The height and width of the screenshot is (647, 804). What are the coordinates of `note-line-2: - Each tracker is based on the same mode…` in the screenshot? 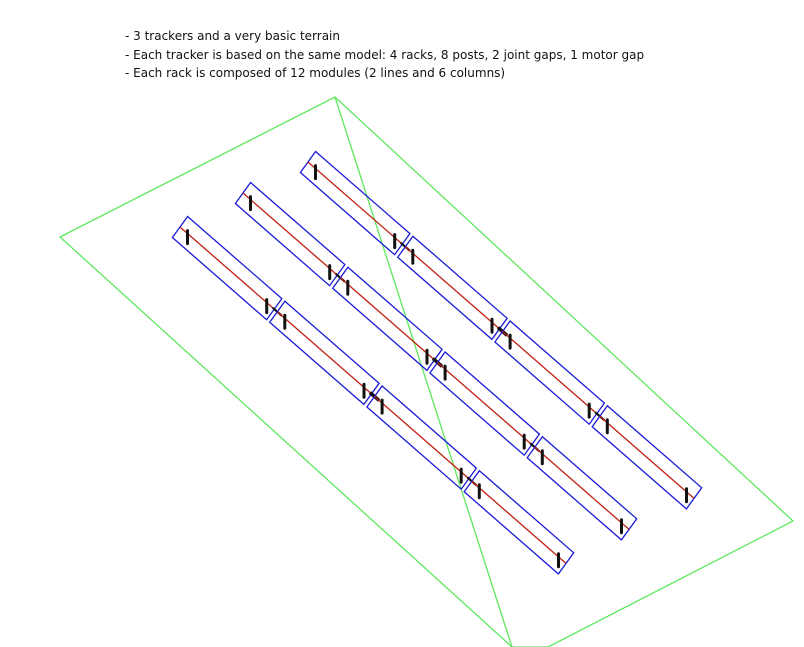 It's located at (385, 54).